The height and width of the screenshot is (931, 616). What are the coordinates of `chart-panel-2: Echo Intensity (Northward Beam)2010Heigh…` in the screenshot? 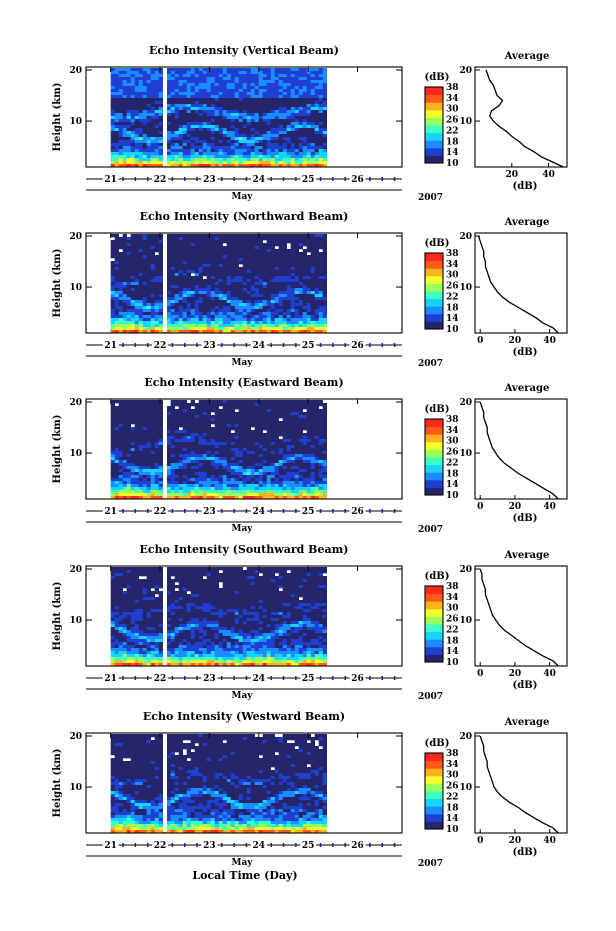 It's located at (310, 289).